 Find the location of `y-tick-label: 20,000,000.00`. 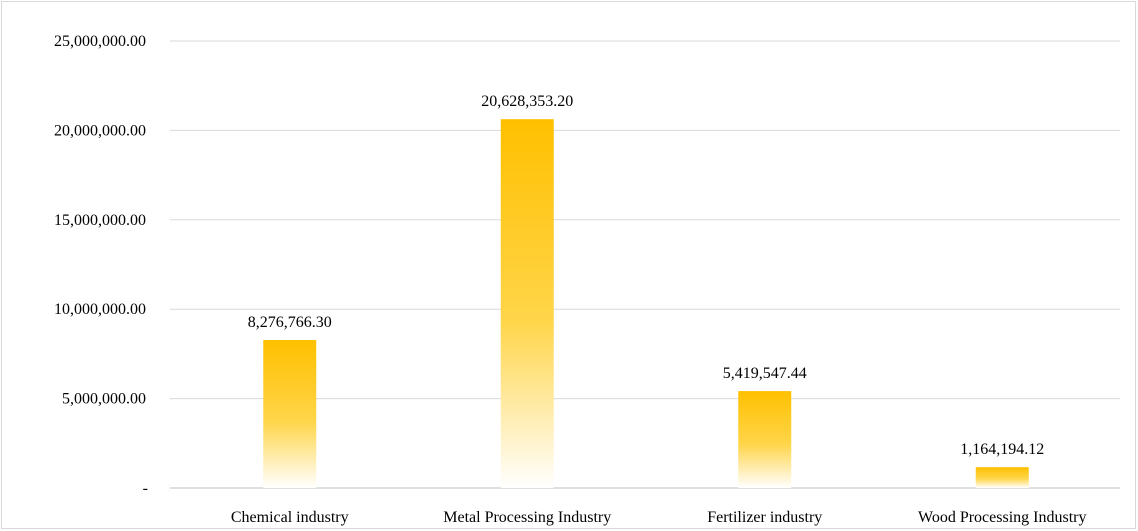

y-tick-label: 20,000,000.00 is located at coordinates (100, 130).